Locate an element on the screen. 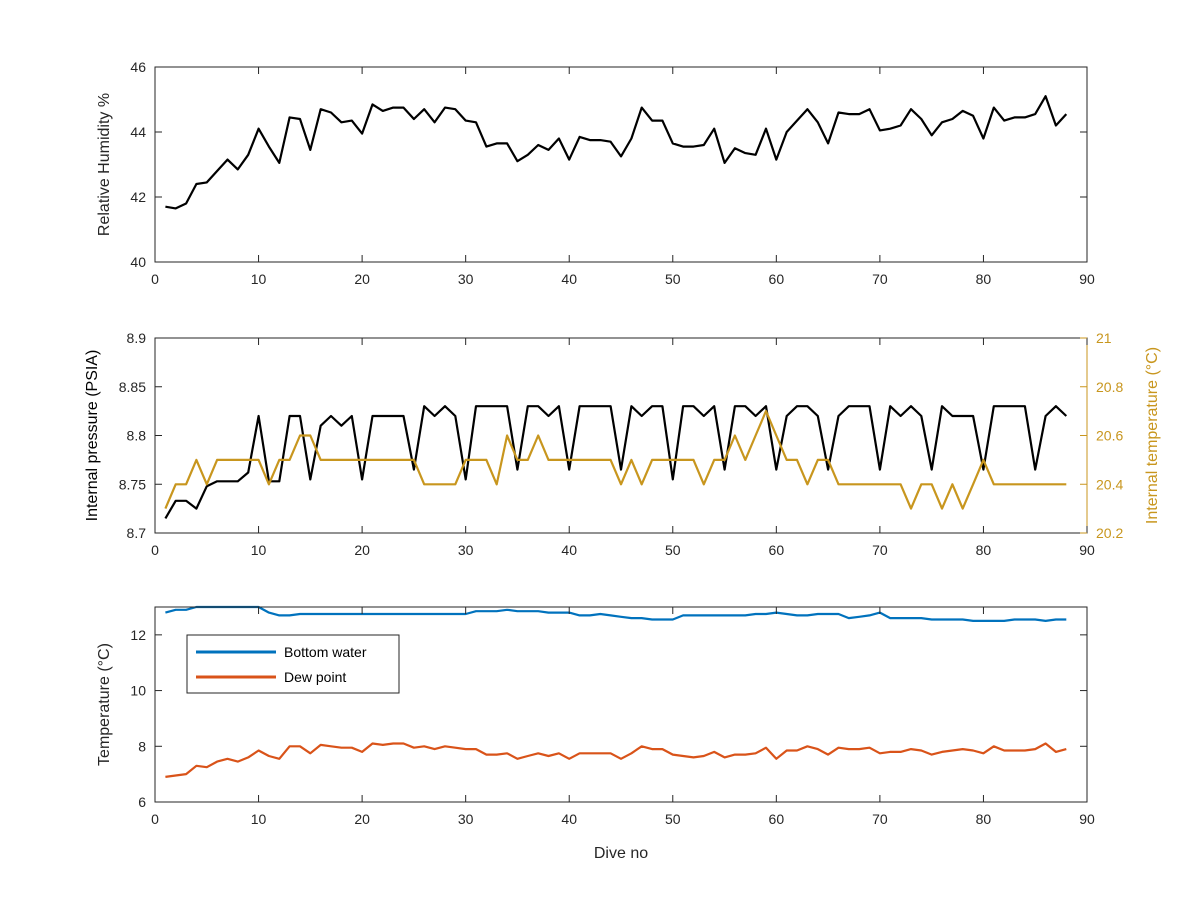 The height and width of the screenshot is (900, 1200). y-tick-label: 8.75 is located at coordinates (132, 484).